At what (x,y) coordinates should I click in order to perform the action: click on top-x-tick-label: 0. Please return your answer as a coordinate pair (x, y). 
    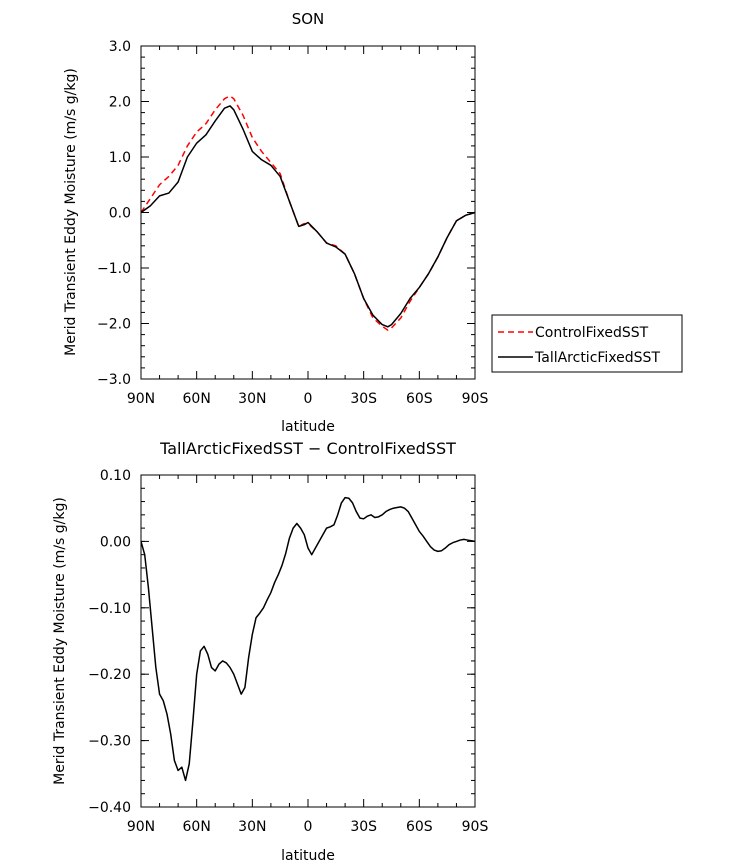
    Looking at the image, I should click on (308, 399).